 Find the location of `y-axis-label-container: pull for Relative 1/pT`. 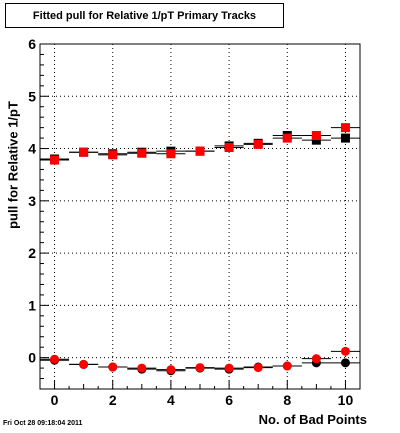

y-axis-label-container: pull for Relative 1/pT is located at coordinates (13, 165).